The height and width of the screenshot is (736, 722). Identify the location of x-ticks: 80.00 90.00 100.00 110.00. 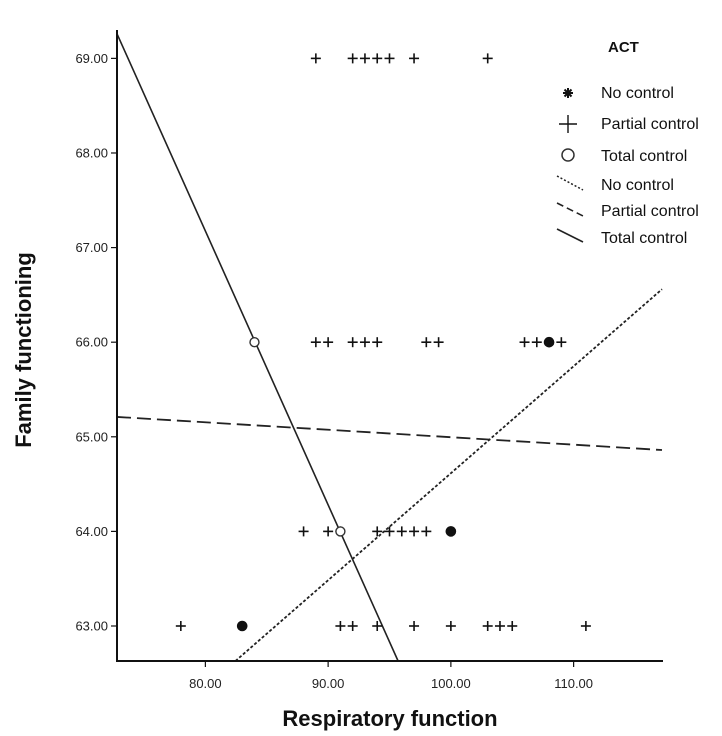
(391, 676).